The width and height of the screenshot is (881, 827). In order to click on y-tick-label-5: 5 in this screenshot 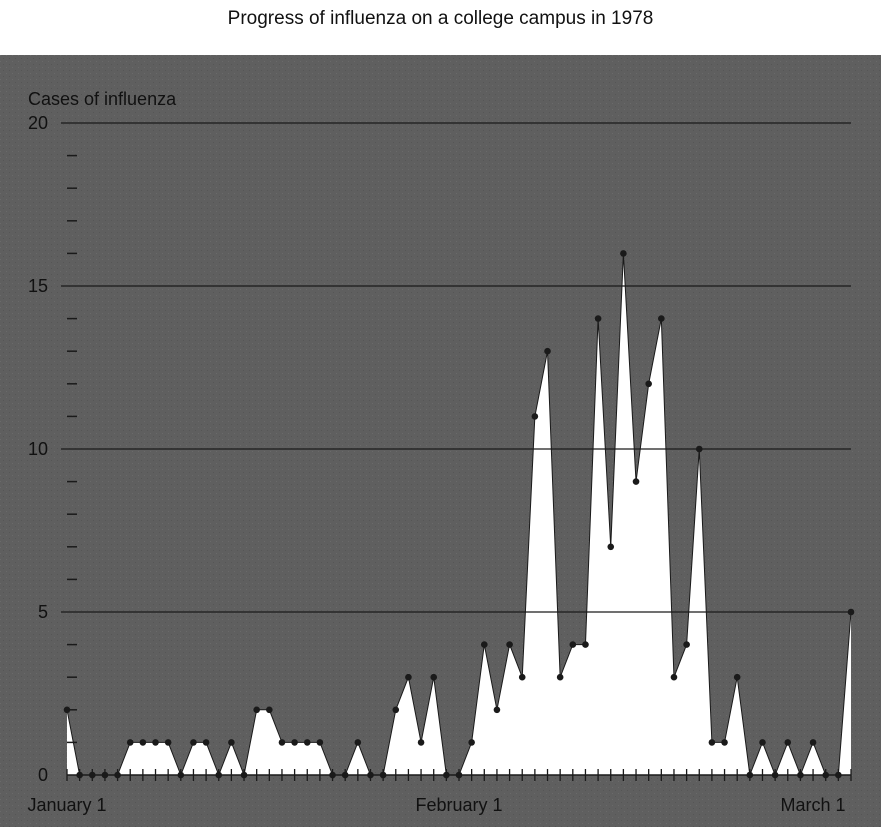, I will do `click(43, 612)`.